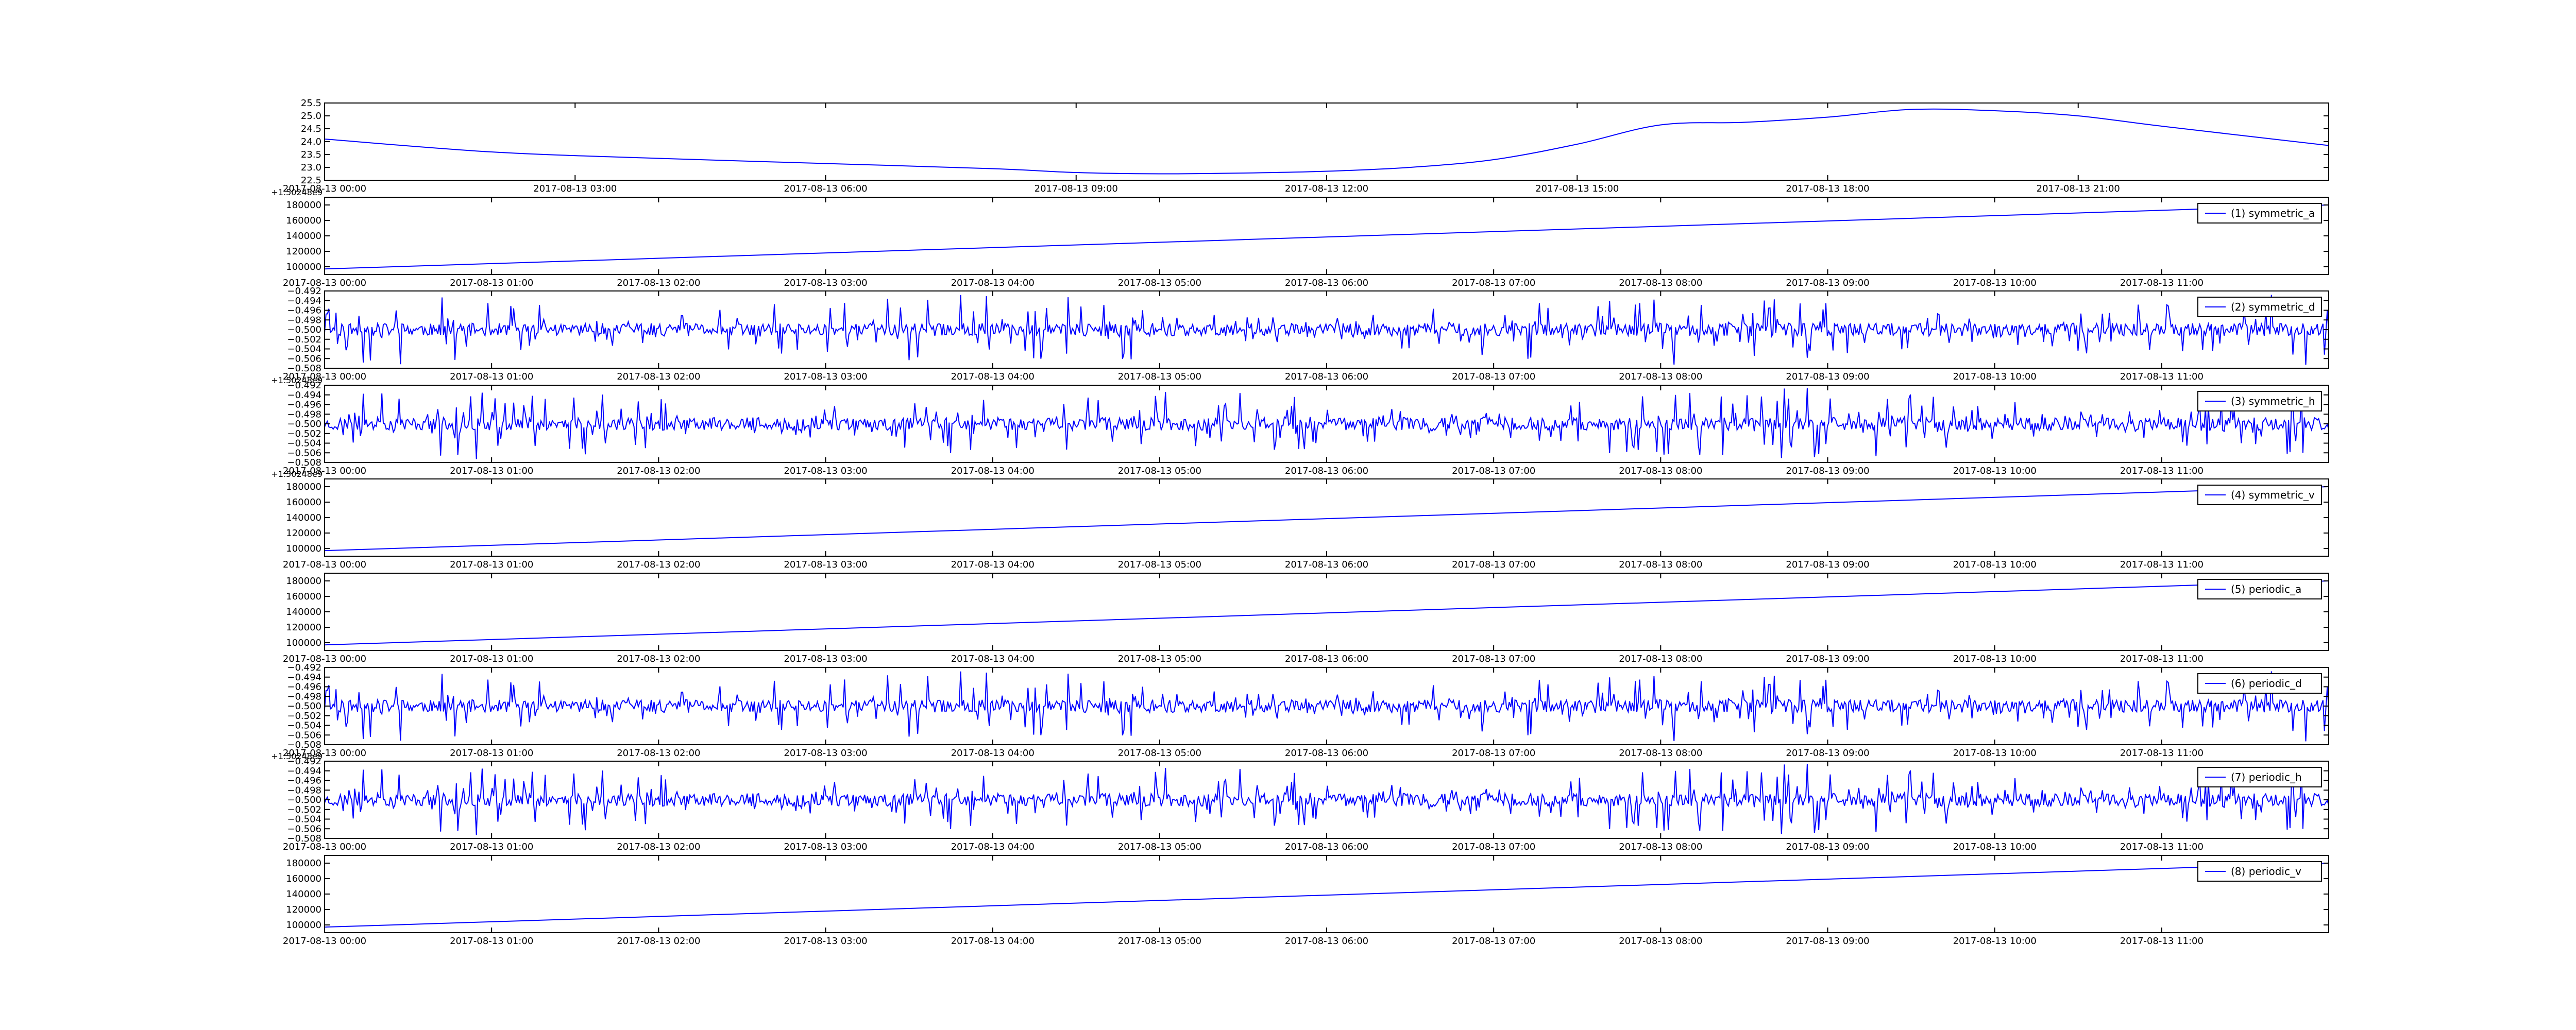  I want to click on x-tick-label: 2017-08-13 21:00, so click(2078, 189).